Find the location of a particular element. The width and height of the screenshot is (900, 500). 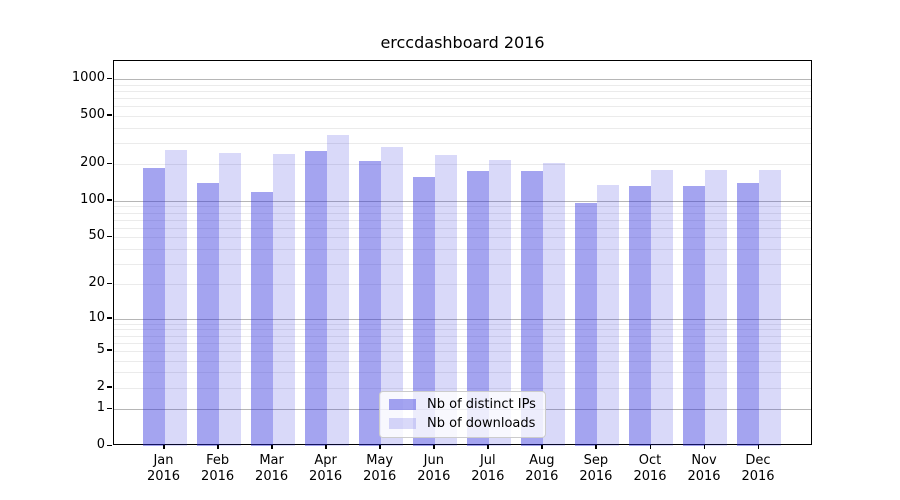

x-tick-label: Dec 2016 is located at coordinates (758, 468).